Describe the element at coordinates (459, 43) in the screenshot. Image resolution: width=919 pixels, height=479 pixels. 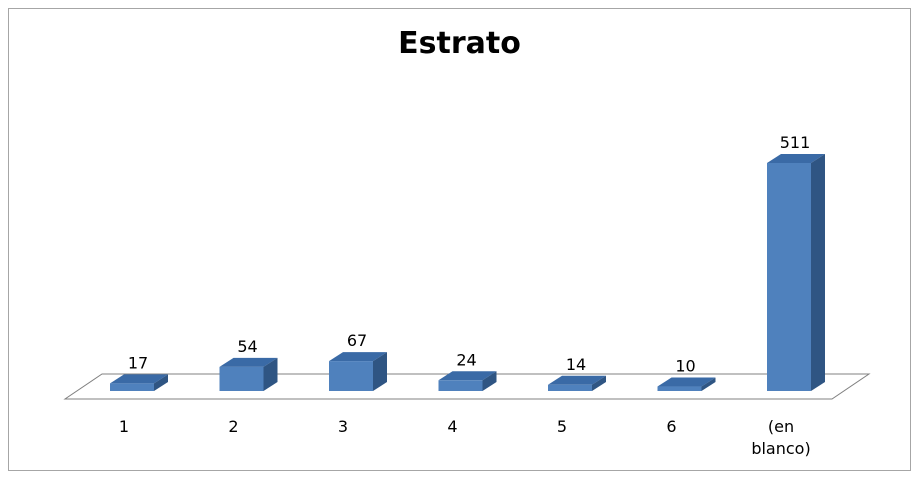
I see `chart-title: Estrato` at that location.